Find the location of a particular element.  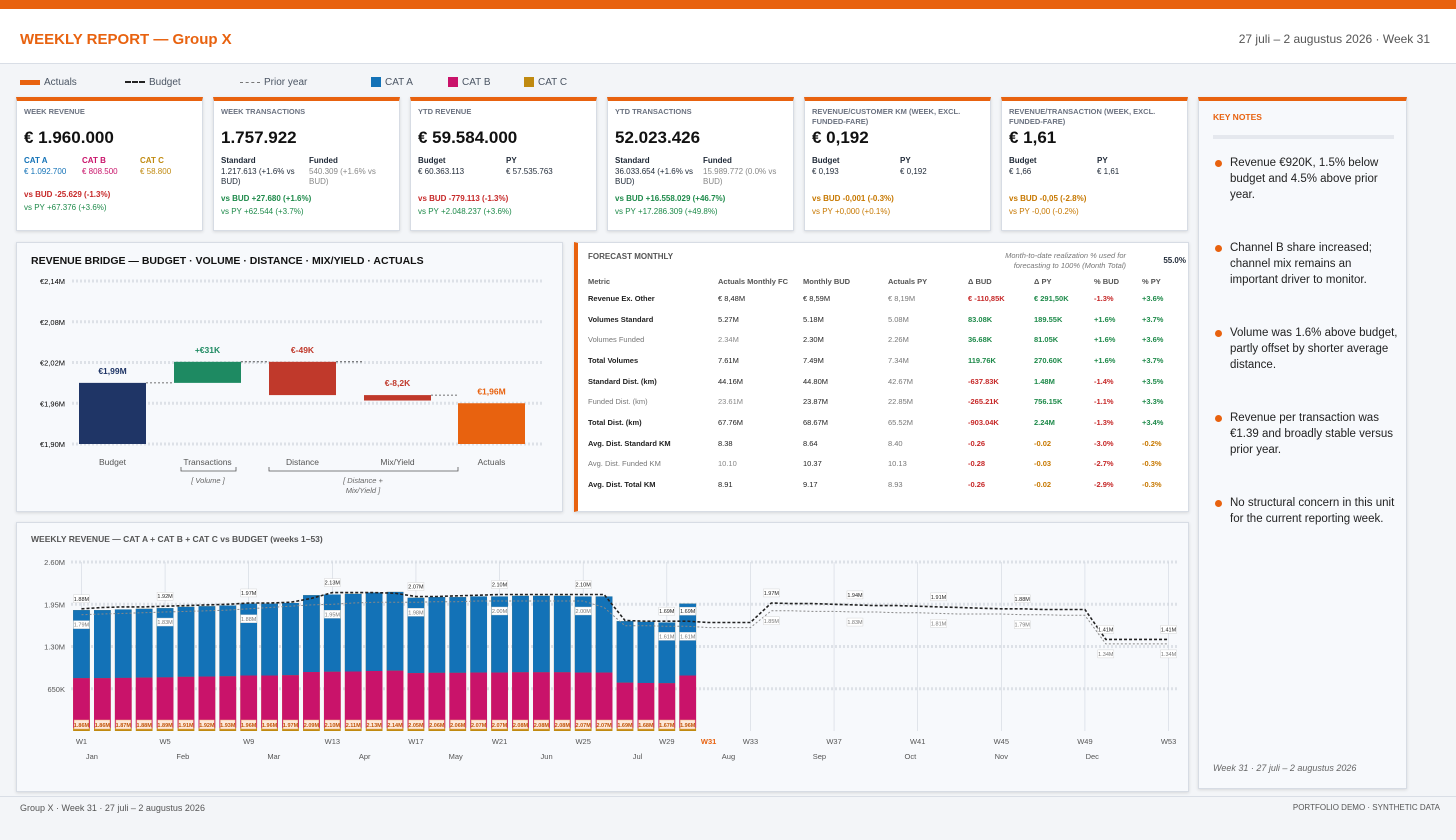

forecast-column-header: % BUD is located at coordinates (1107, 281).